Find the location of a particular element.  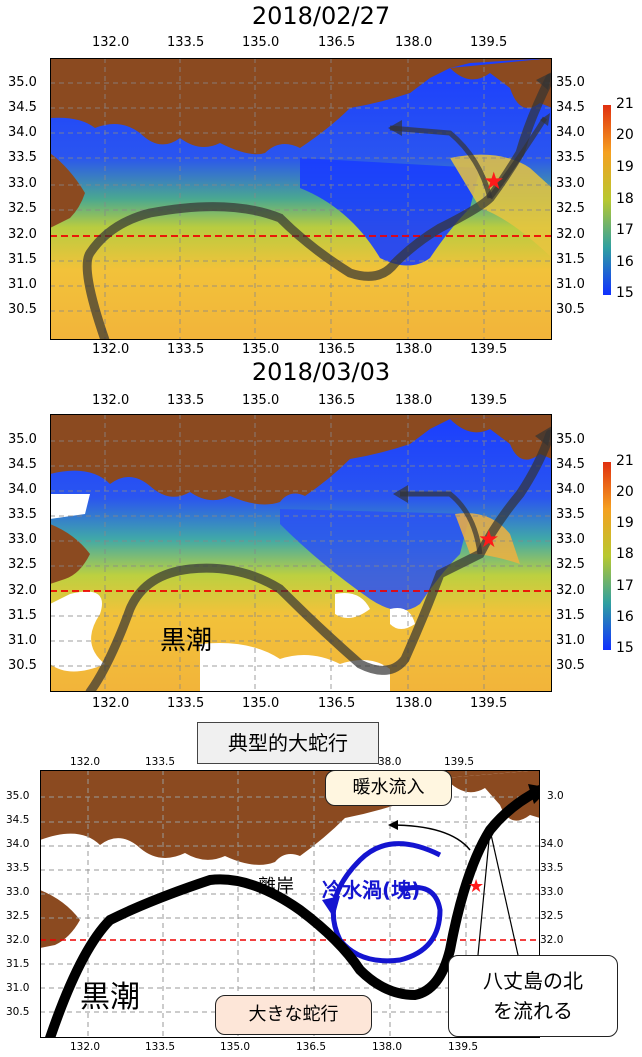

p2-cb-21: 21 is located at coordinates (625, 461).